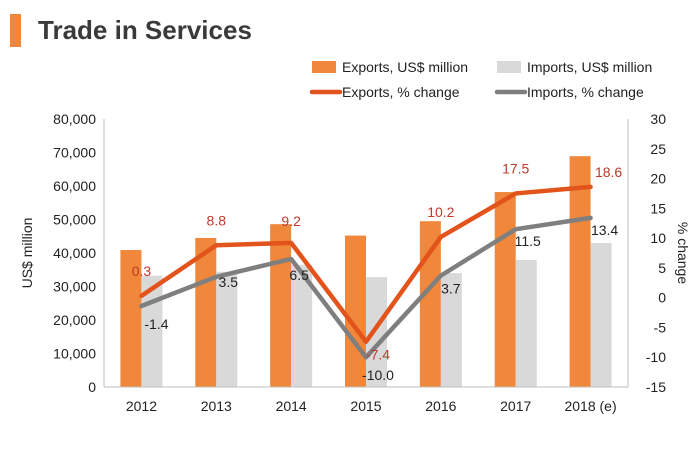  What do you see at coordinates (401, 92) in the screenshot?
I see `legend-exports-line-label: Exports, % change` at bounding box center [401, 92].